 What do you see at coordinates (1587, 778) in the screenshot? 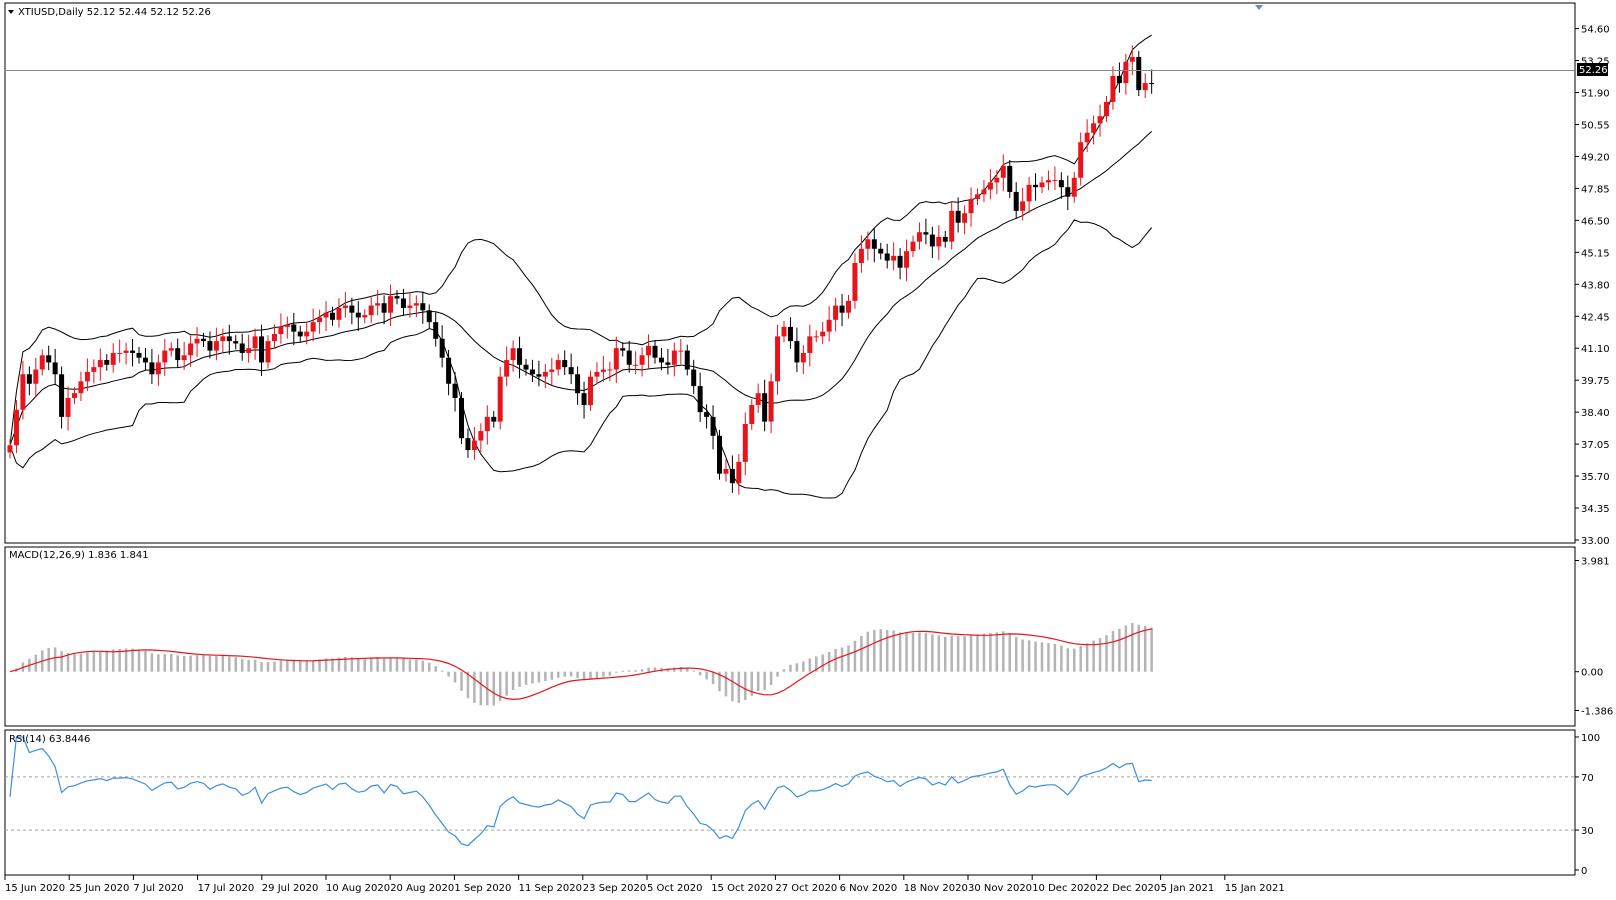
I see `rsi-tick-label: 70` at bounding box center [1587, 778].